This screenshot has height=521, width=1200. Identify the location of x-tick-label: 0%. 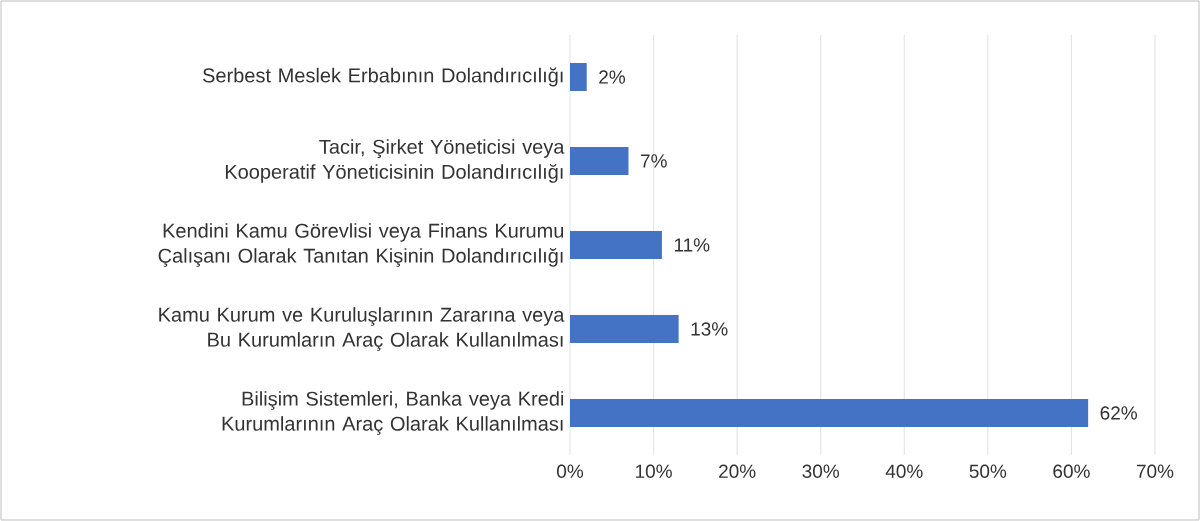
(570, 471).